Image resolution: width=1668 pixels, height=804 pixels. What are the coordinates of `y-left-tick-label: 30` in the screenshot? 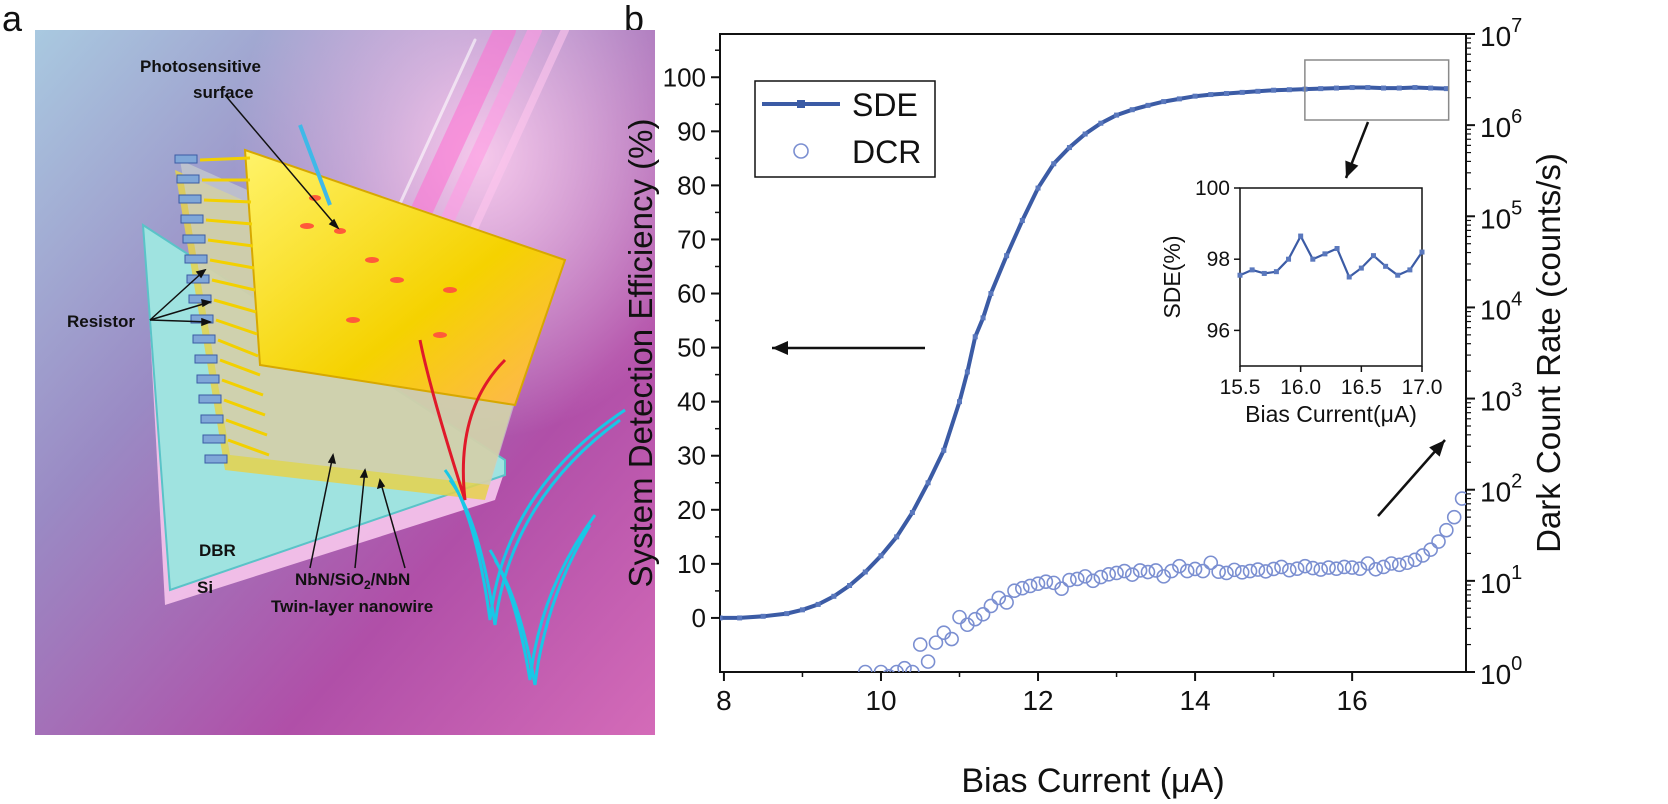 It's located at (691, 456).